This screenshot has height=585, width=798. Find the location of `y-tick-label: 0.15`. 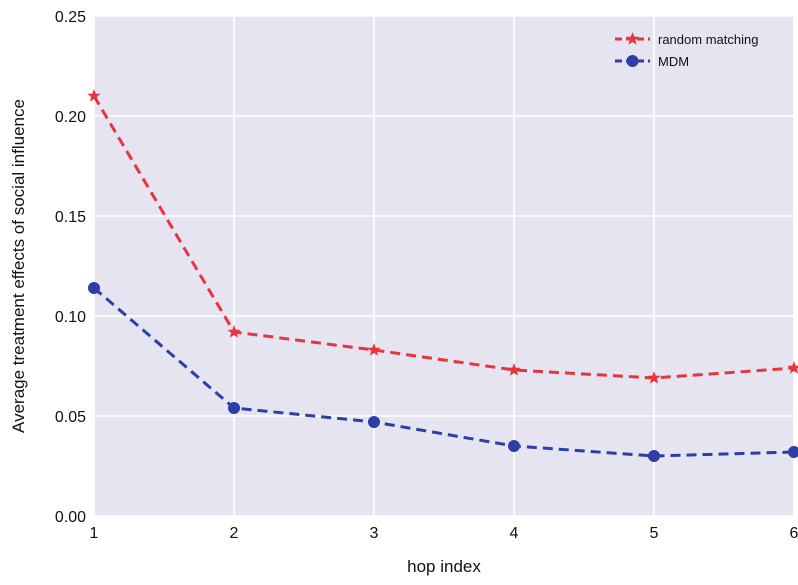

y-tick-label: 0.15 is located at coordinates (70, 217).